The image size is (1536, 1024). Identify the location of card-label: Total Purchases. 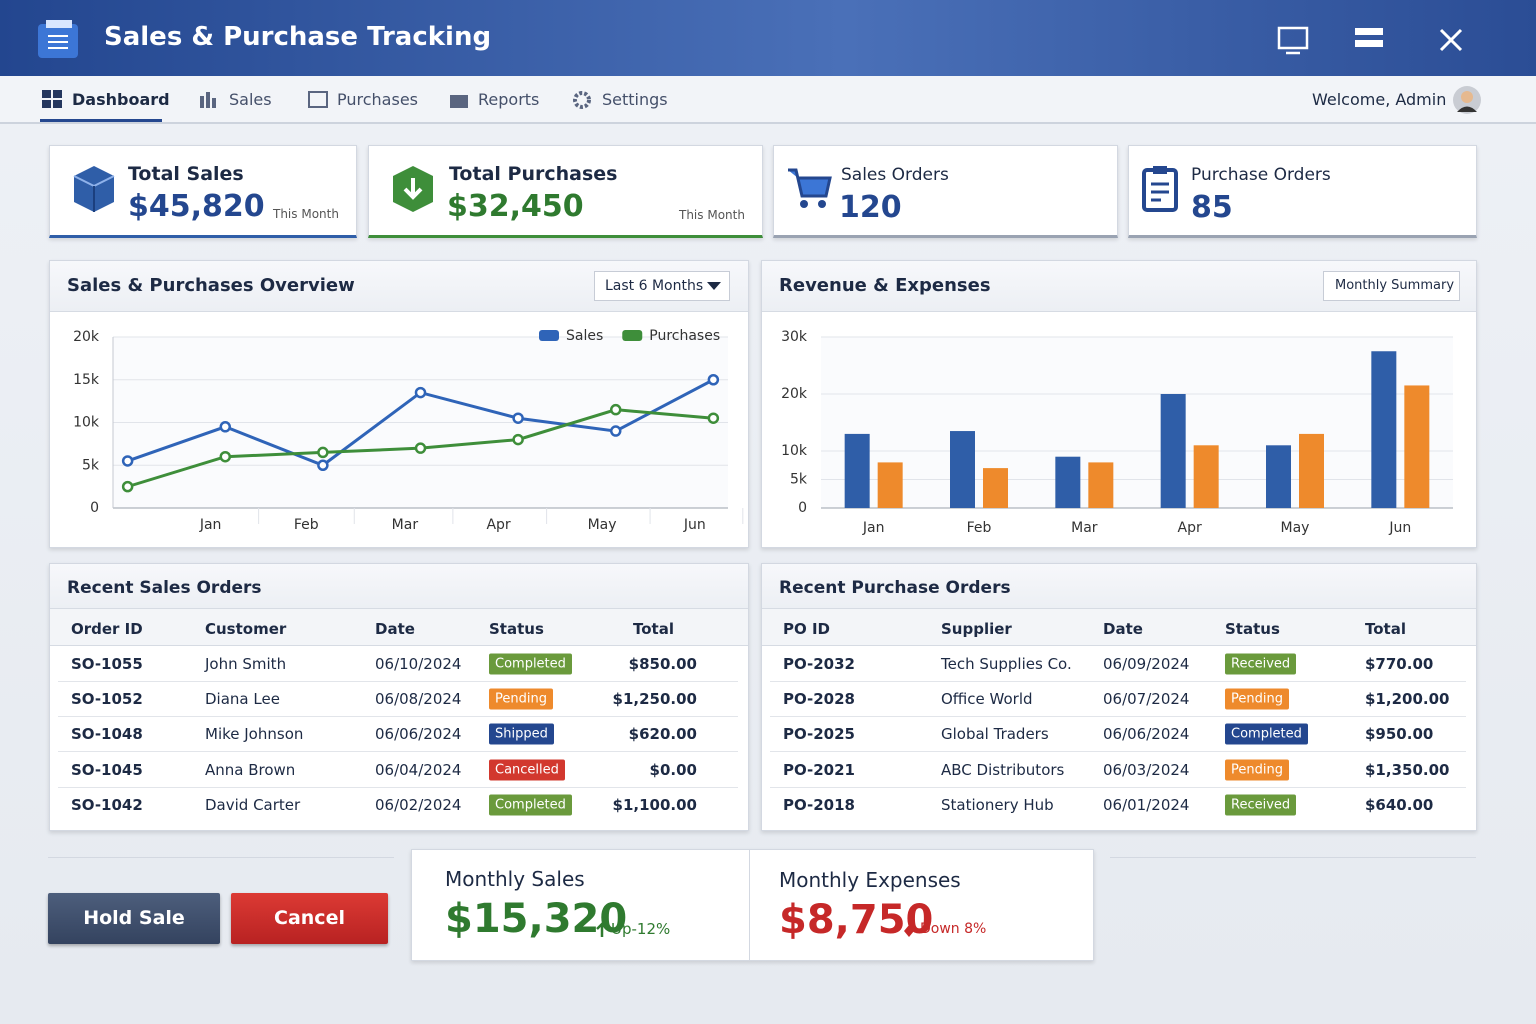
(533, 174).